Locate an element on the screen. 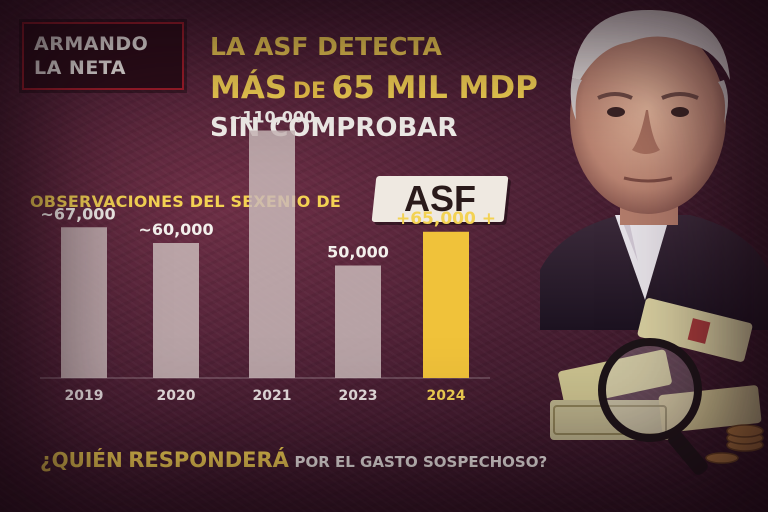 The height and width of the screenshot is (512, 768). tick-label-2020: 2020 is located at coordinates (176, 396).